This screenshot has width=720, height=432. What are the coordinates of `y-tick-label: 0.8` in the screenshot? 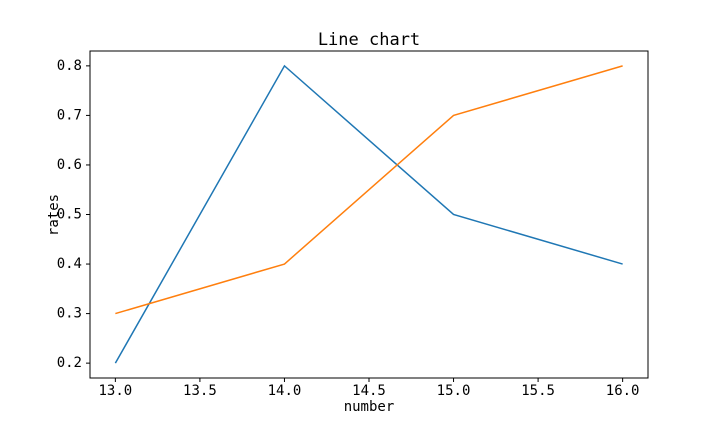 It's located at (69, 66).